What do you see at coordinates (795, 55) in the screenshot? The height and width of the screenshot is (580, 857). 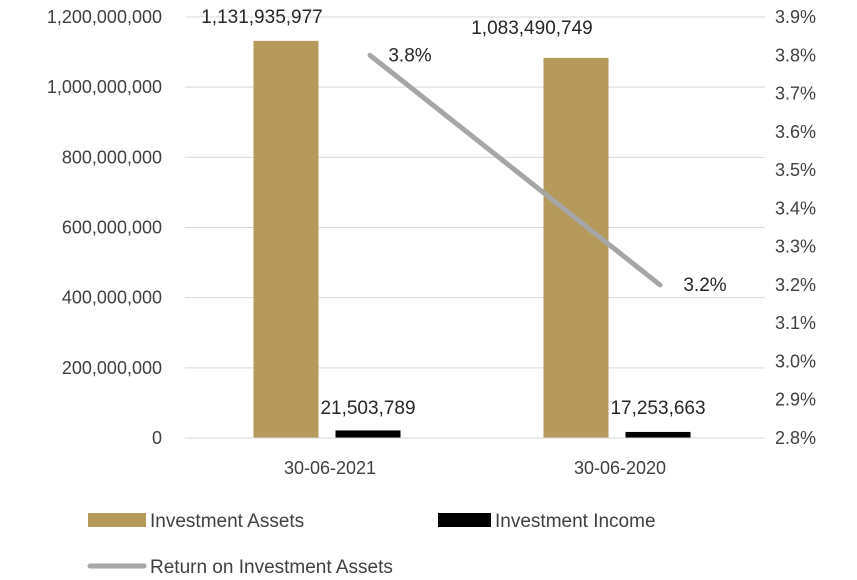 I see `right-tick-label: 3.8%` at bounding box center [795, 55].